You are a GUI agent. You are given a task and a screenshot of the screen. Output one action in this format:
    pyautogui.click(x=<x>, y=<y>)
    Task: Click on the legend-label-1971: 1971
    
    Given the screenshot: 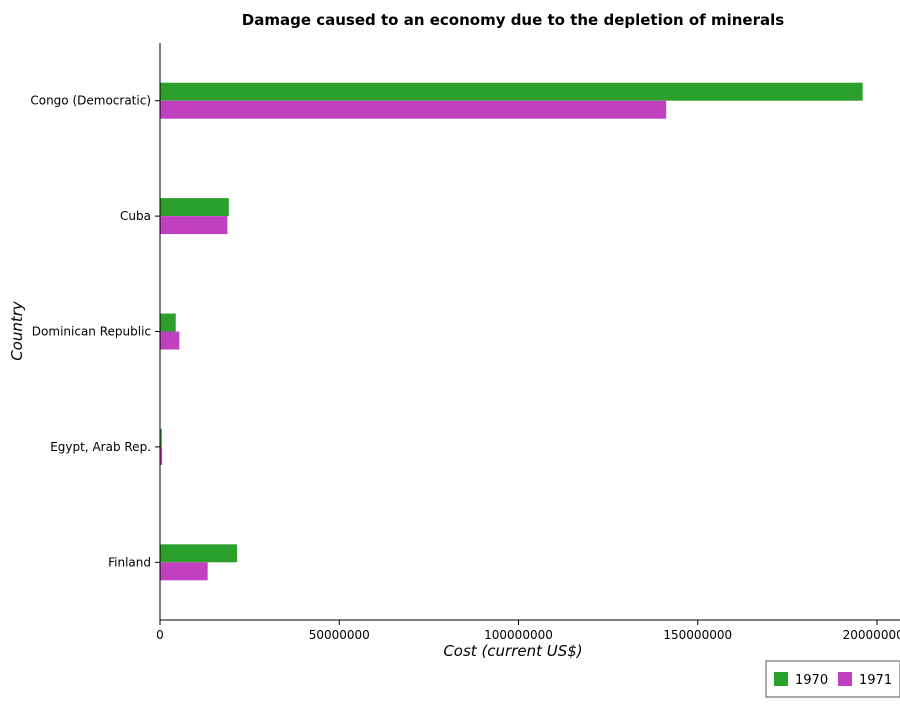 What is the action you would take?
    pyautogui.click(x=875, y=680)
    